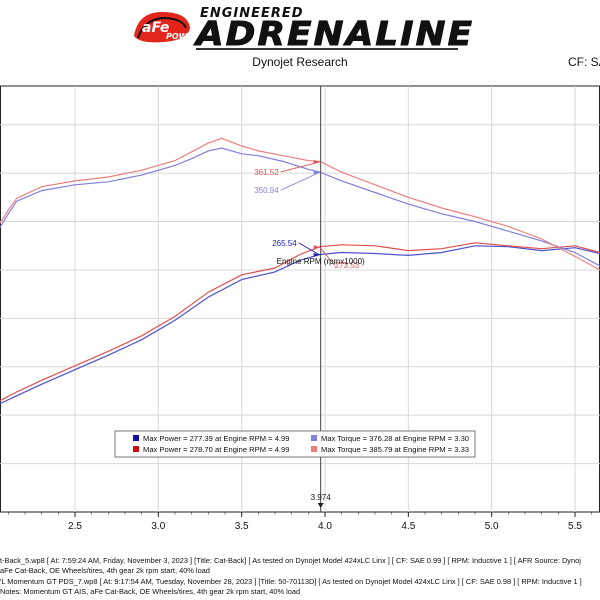  What do you see at coordinates (155, 28) in the screenshot?
I see `svg-text: aFe` at bounding box center [155, 28].